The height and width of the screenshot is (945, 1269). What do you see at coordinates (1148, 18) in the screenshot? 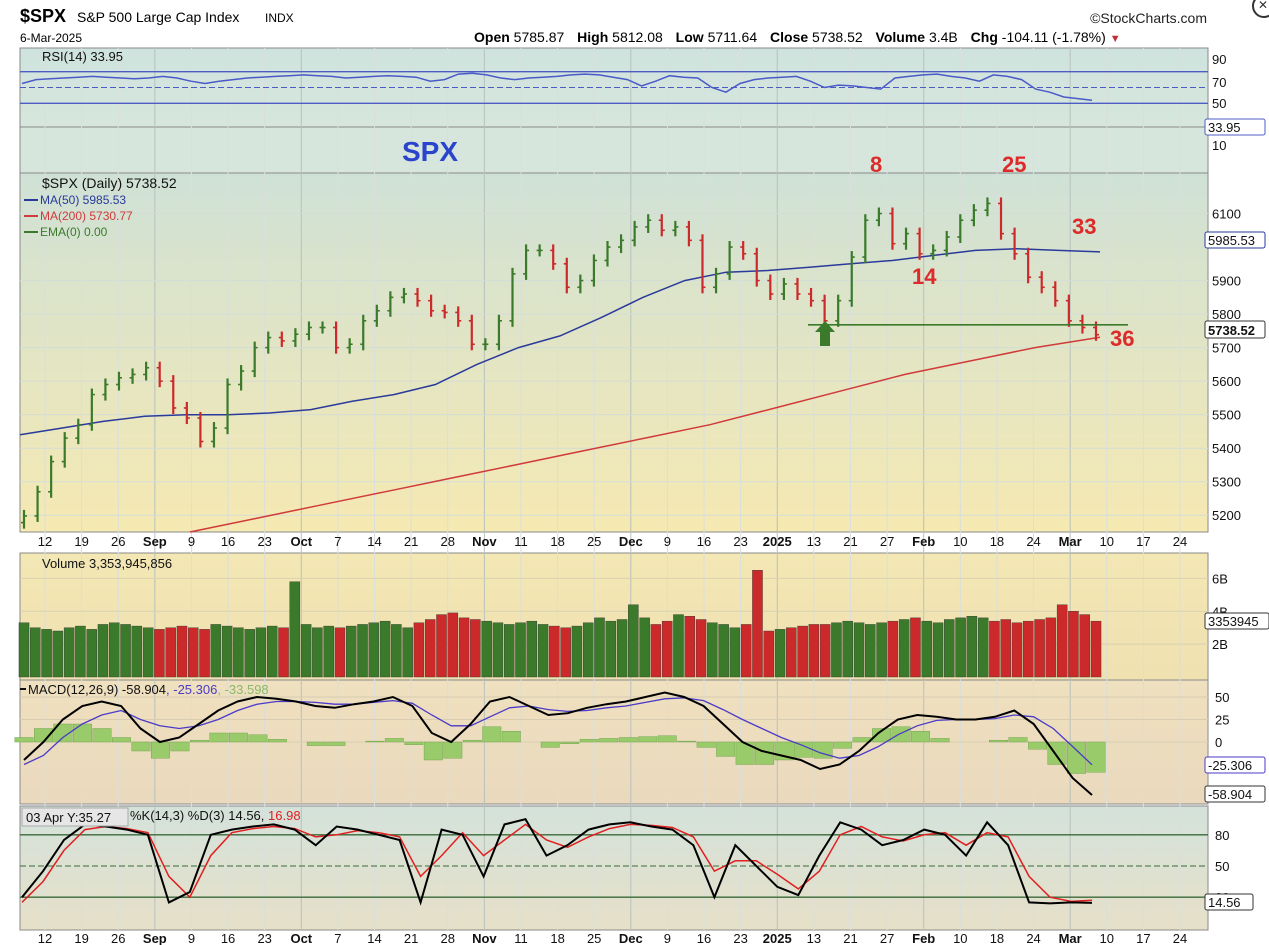
I see `brand-logo: ©StockCharts.com` at bounding box center [1148, 18].